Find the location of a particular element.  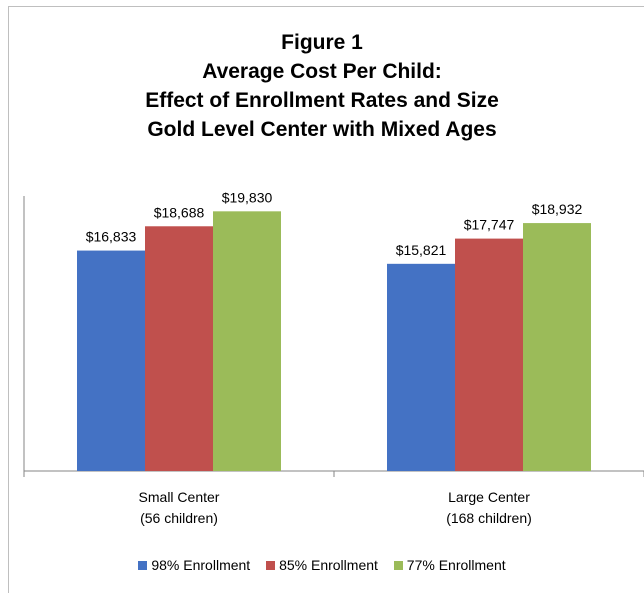

x-tick-label: Small Center is located at coordinates (179, 497).